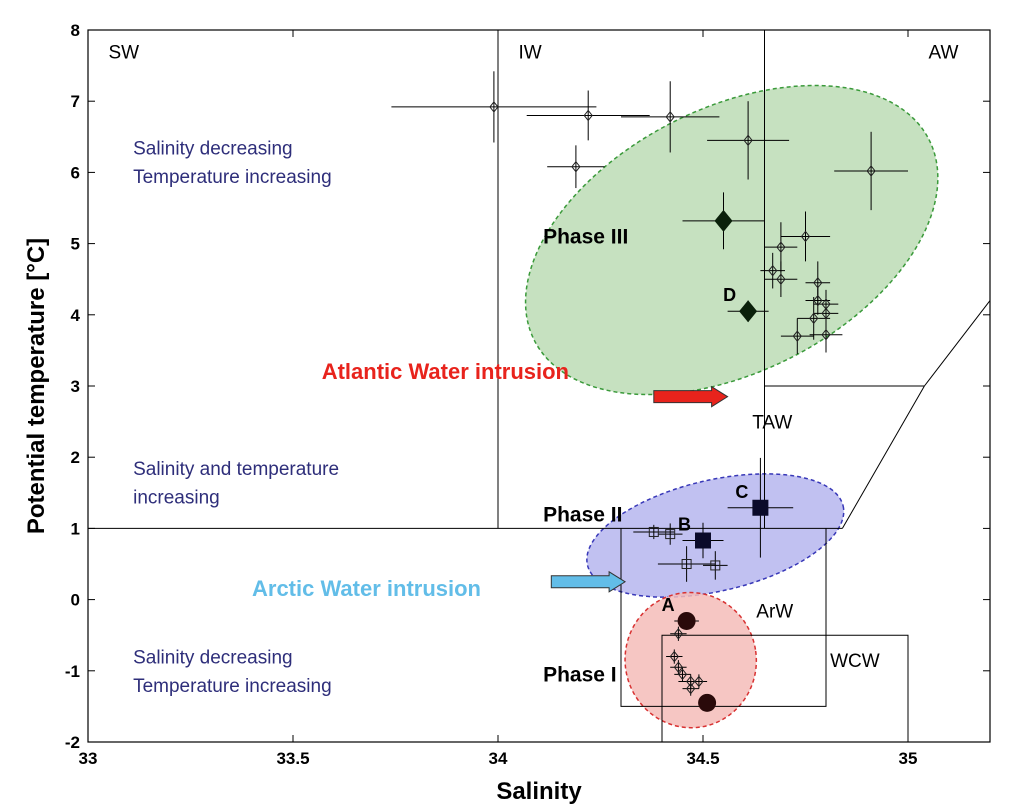  Describe the element at coordinates (366, 588) in the screenshot. I see `intrusion-label: Arctic Water intrusion` at that location.